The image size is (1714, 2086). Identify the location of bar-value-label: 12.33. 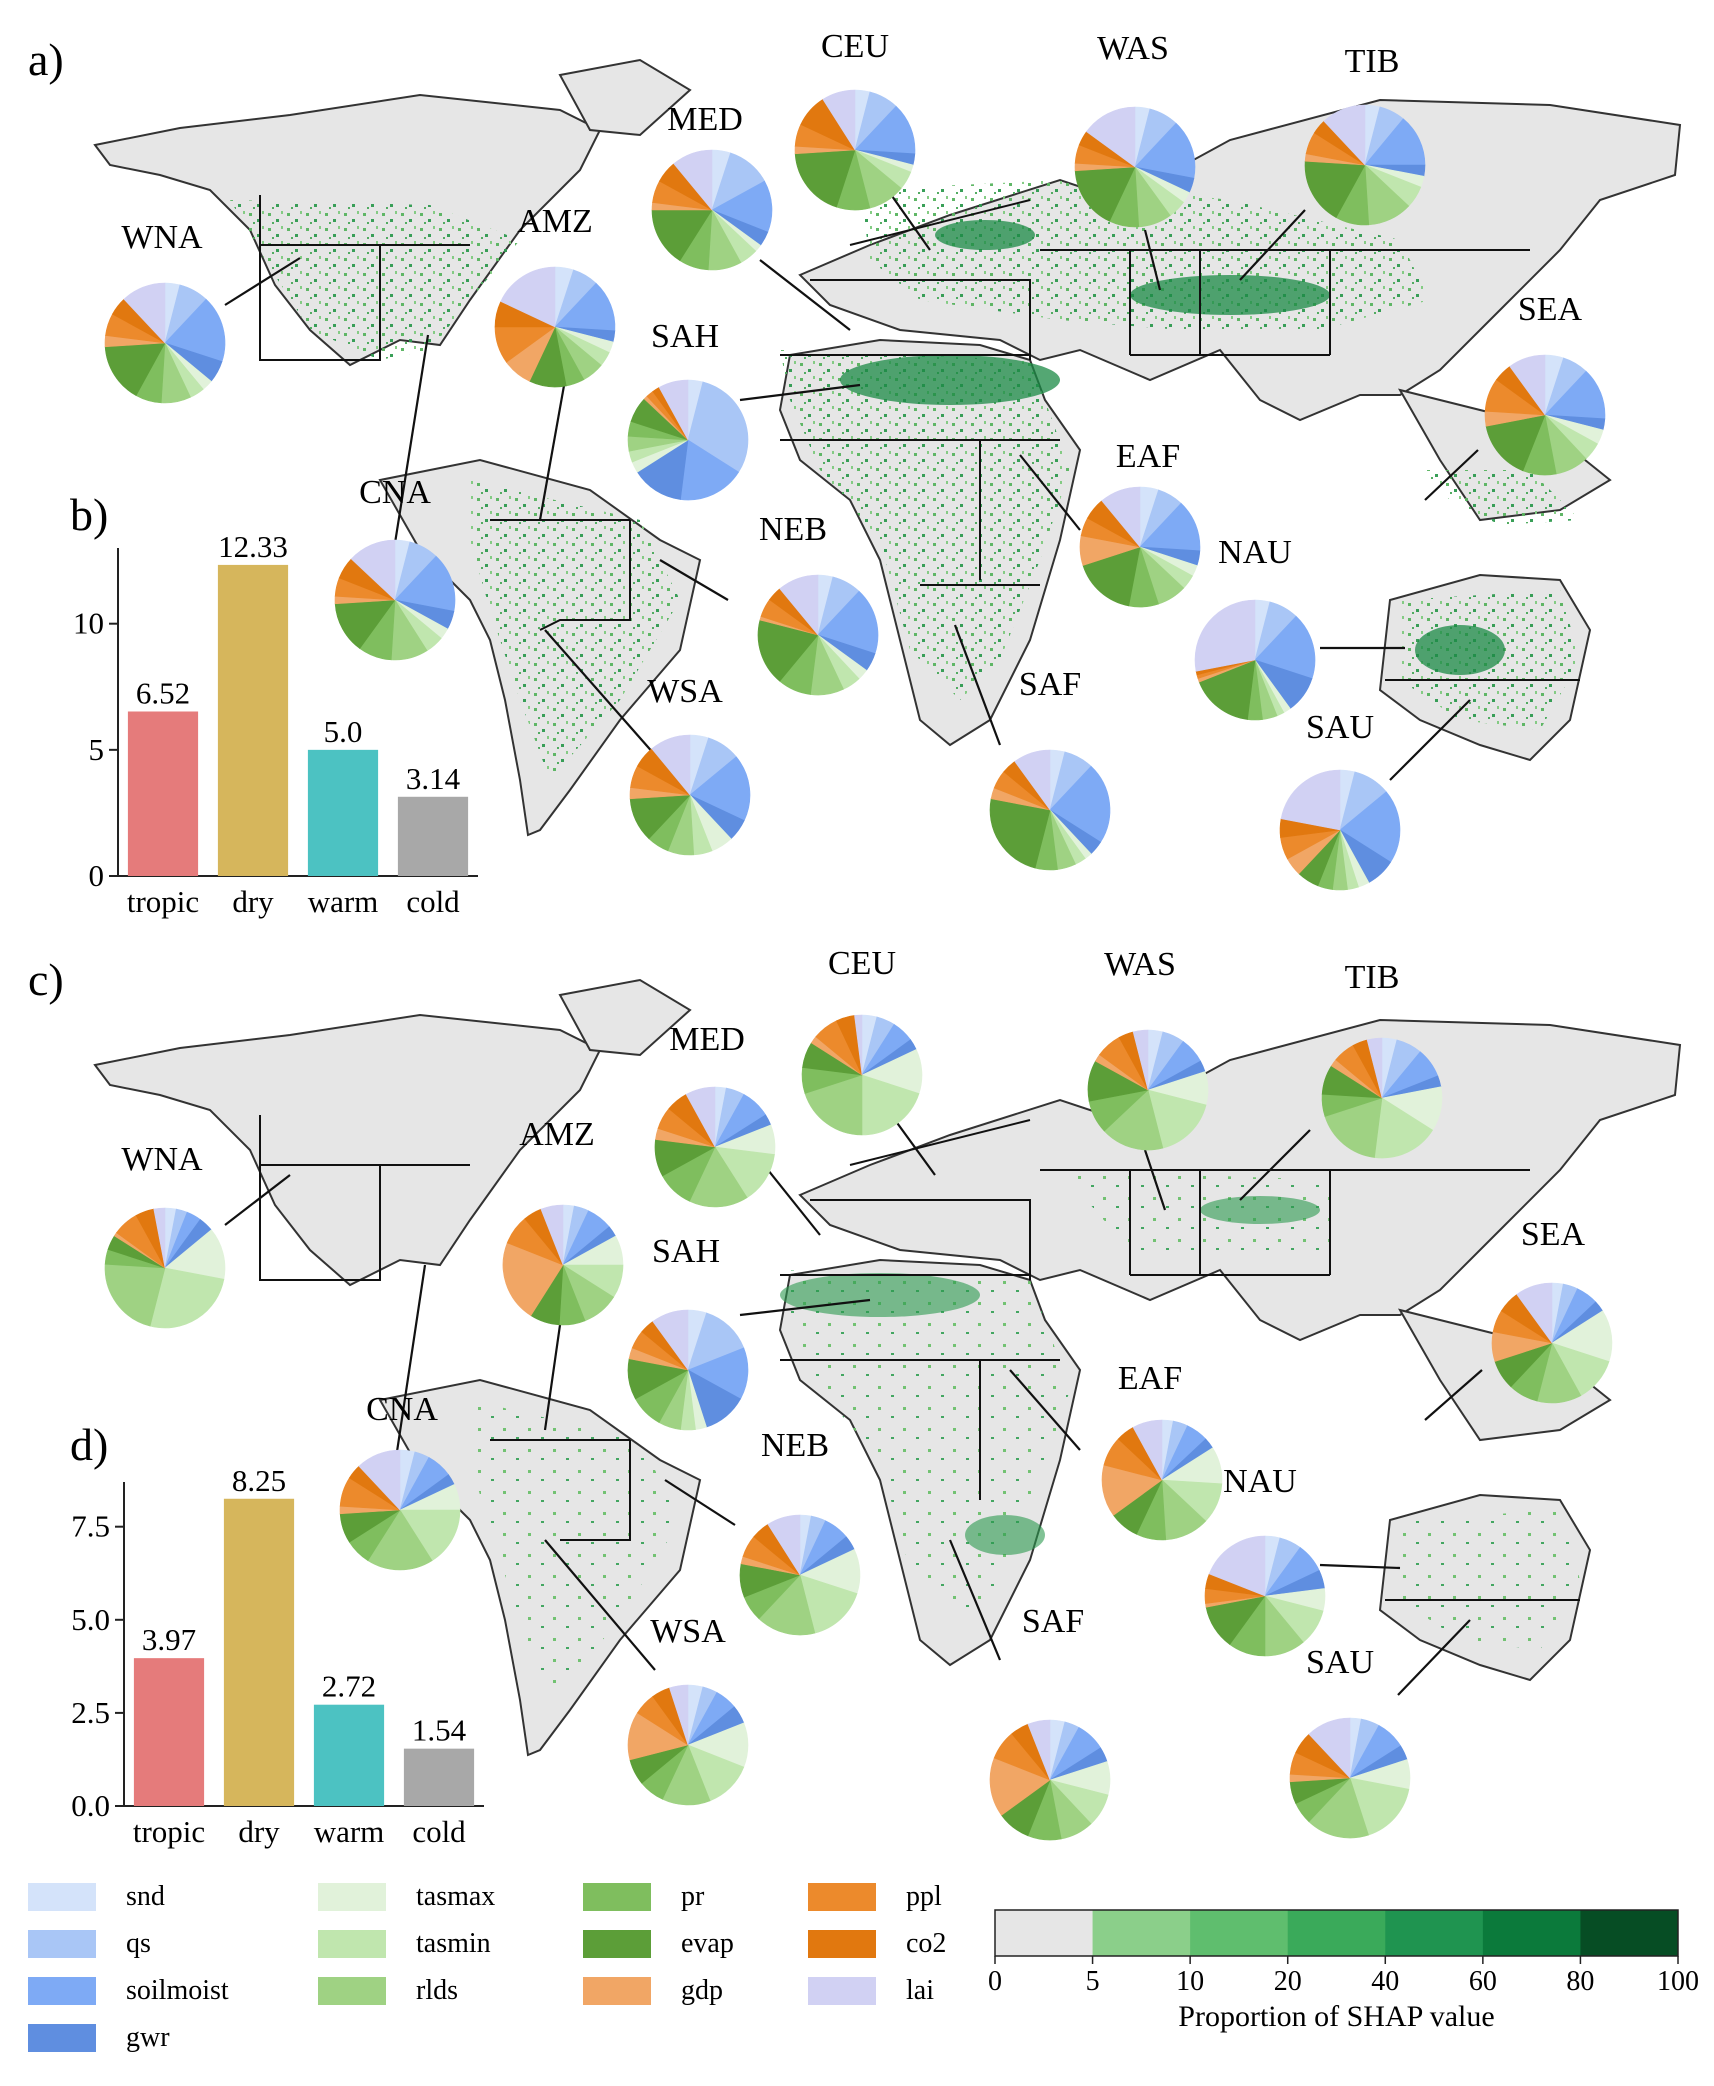
(253, 546).